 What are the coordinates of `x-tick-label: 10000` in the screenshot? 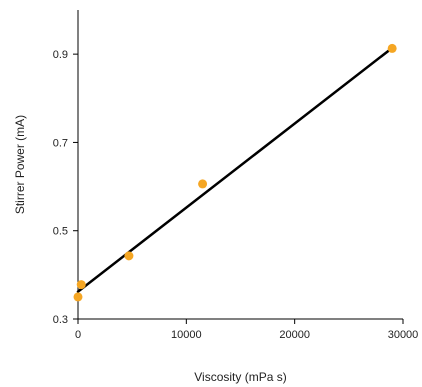 It's located at (186, 335).